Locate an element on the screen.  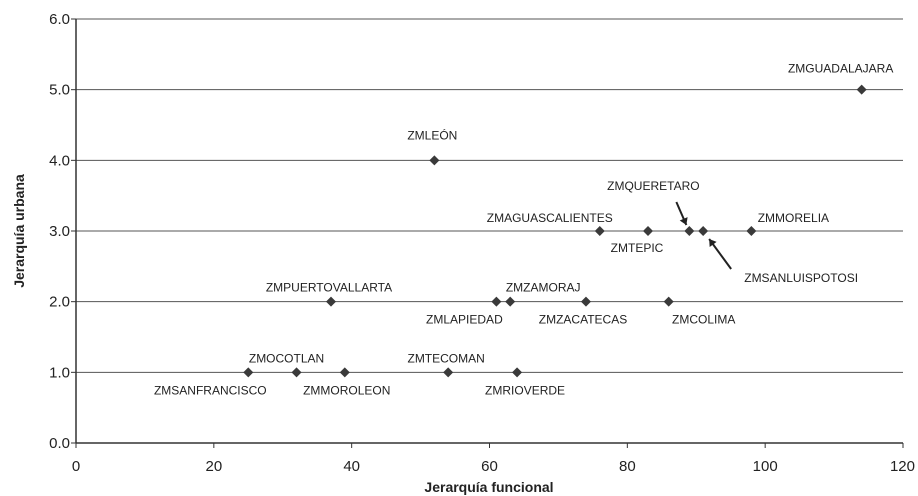
y-tick-label: 6.0 is located at coordinates (59, 19).